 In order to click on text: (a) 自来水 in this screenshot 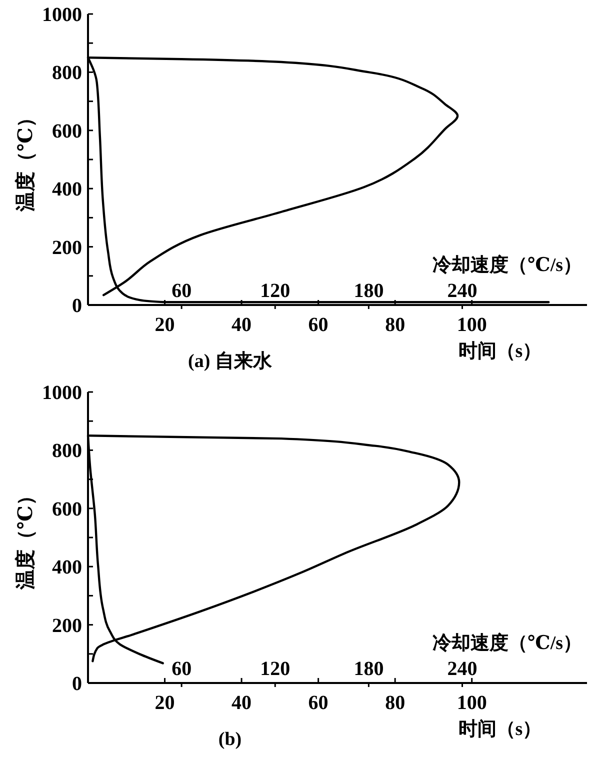, I will do `click(230, 361)`.